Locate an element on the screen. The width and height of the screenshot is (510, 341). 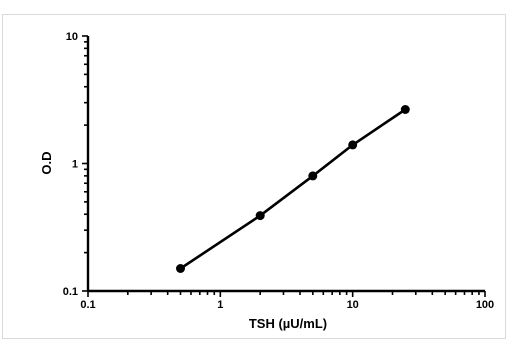
x-axis-title: TSH (µU/mL) is located at coordinates (288, 323).